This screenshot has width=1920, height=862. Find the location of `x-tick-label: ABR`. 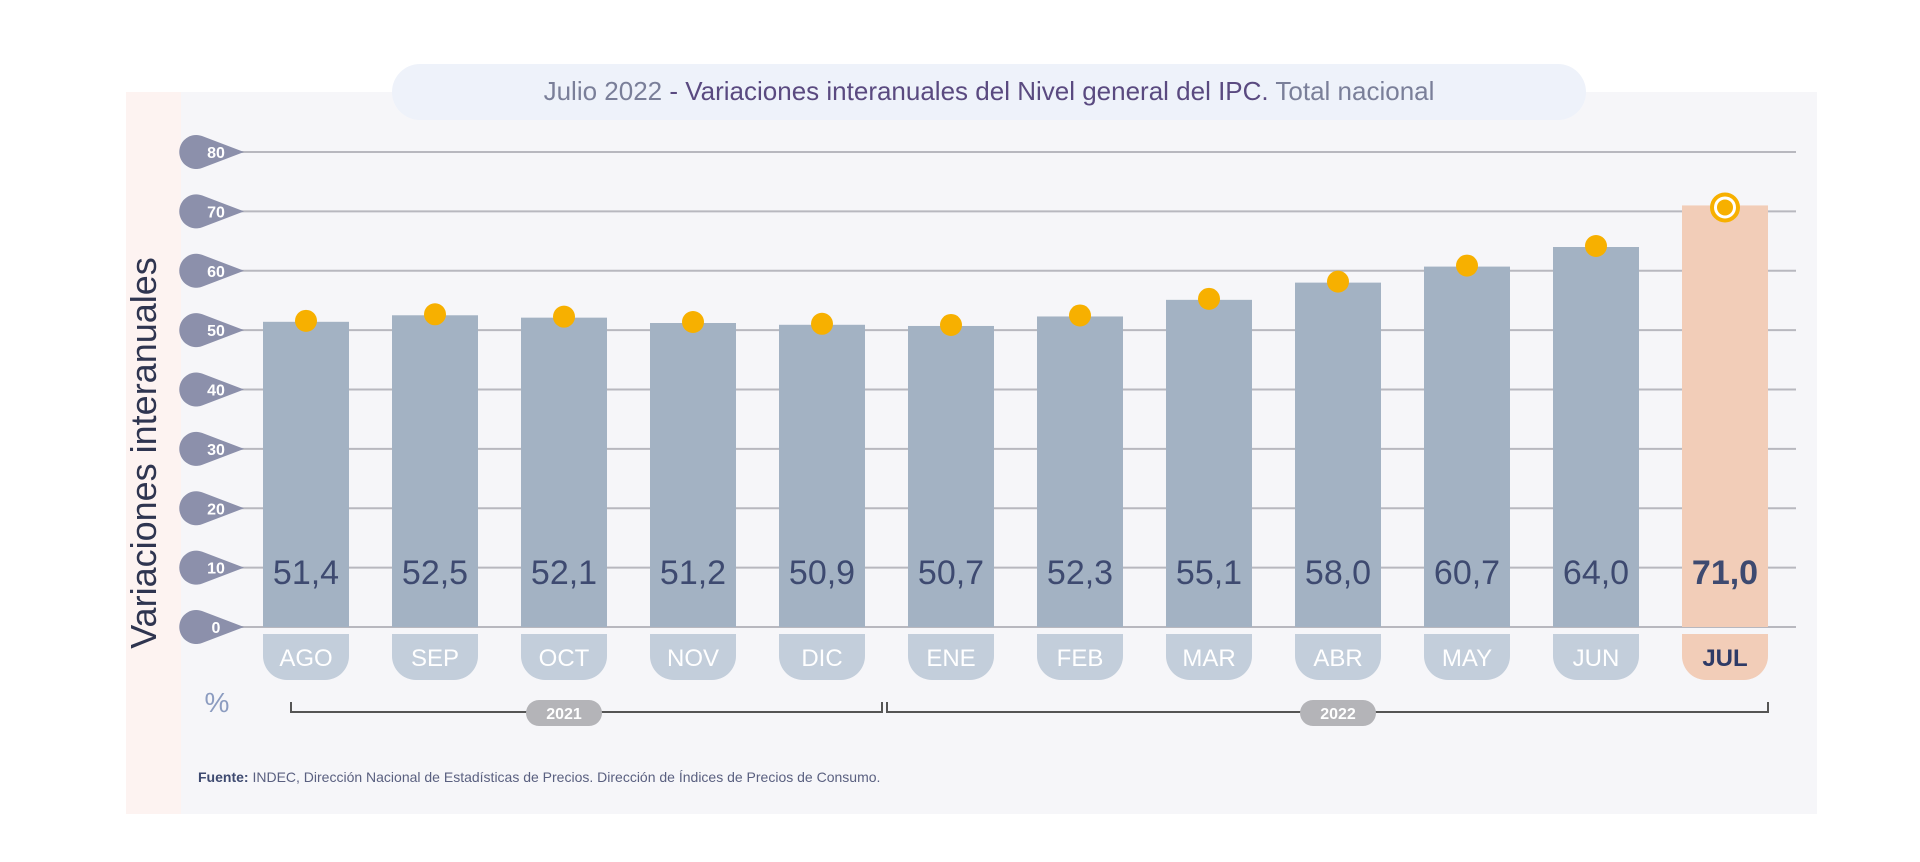

x-tick-label: ABR is located at coordinates (1337, 658).